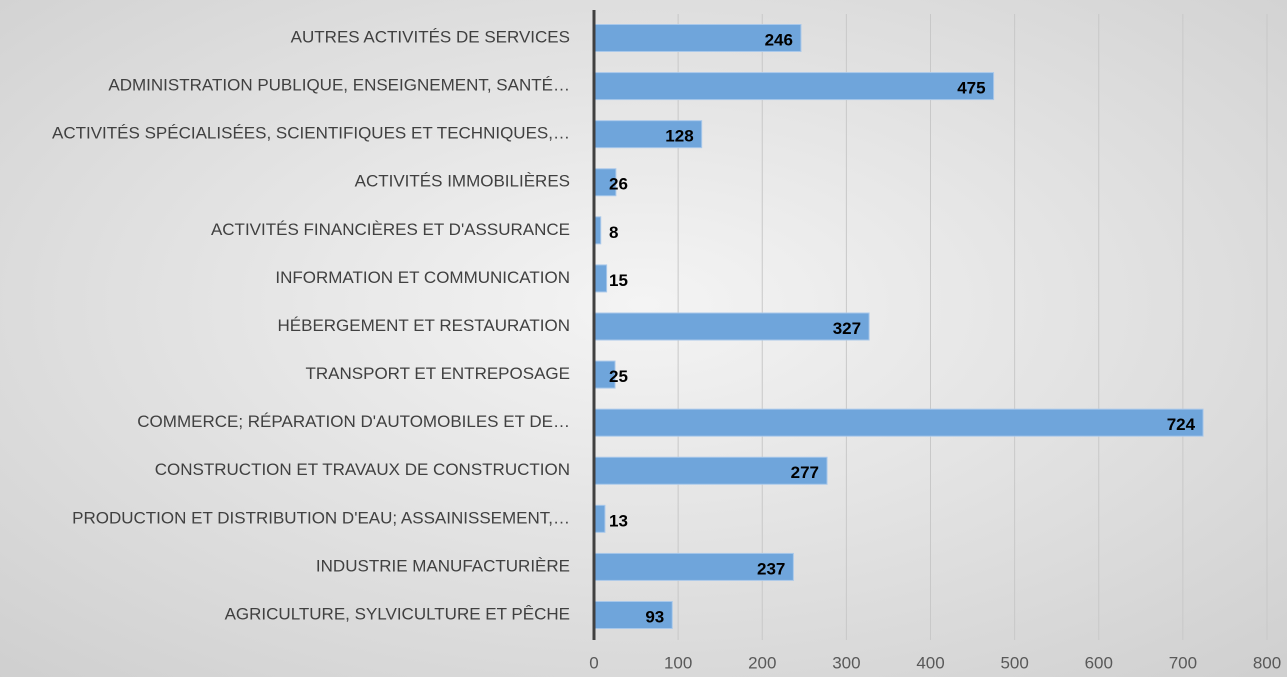 This screenshot has width=1287, height=677. Describe the element at coordinates (397, 613) in the screenshot. I see `category-label: AGRICULTURE, SYLVICULTURE ET PÊCHE` at that location.